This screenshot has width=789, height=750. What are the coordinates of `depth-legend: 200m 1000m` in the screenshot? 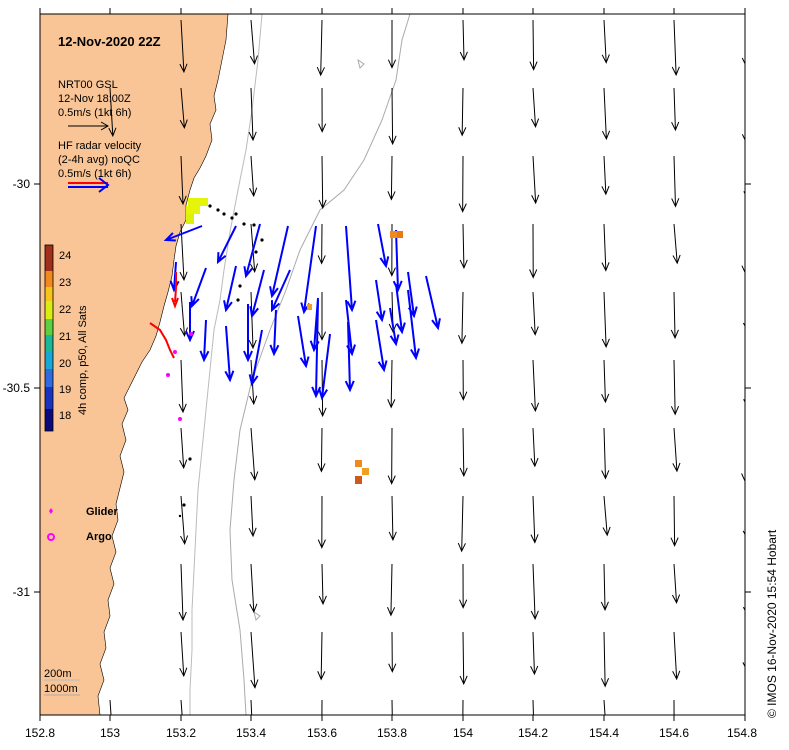 It's located at (62, 682).